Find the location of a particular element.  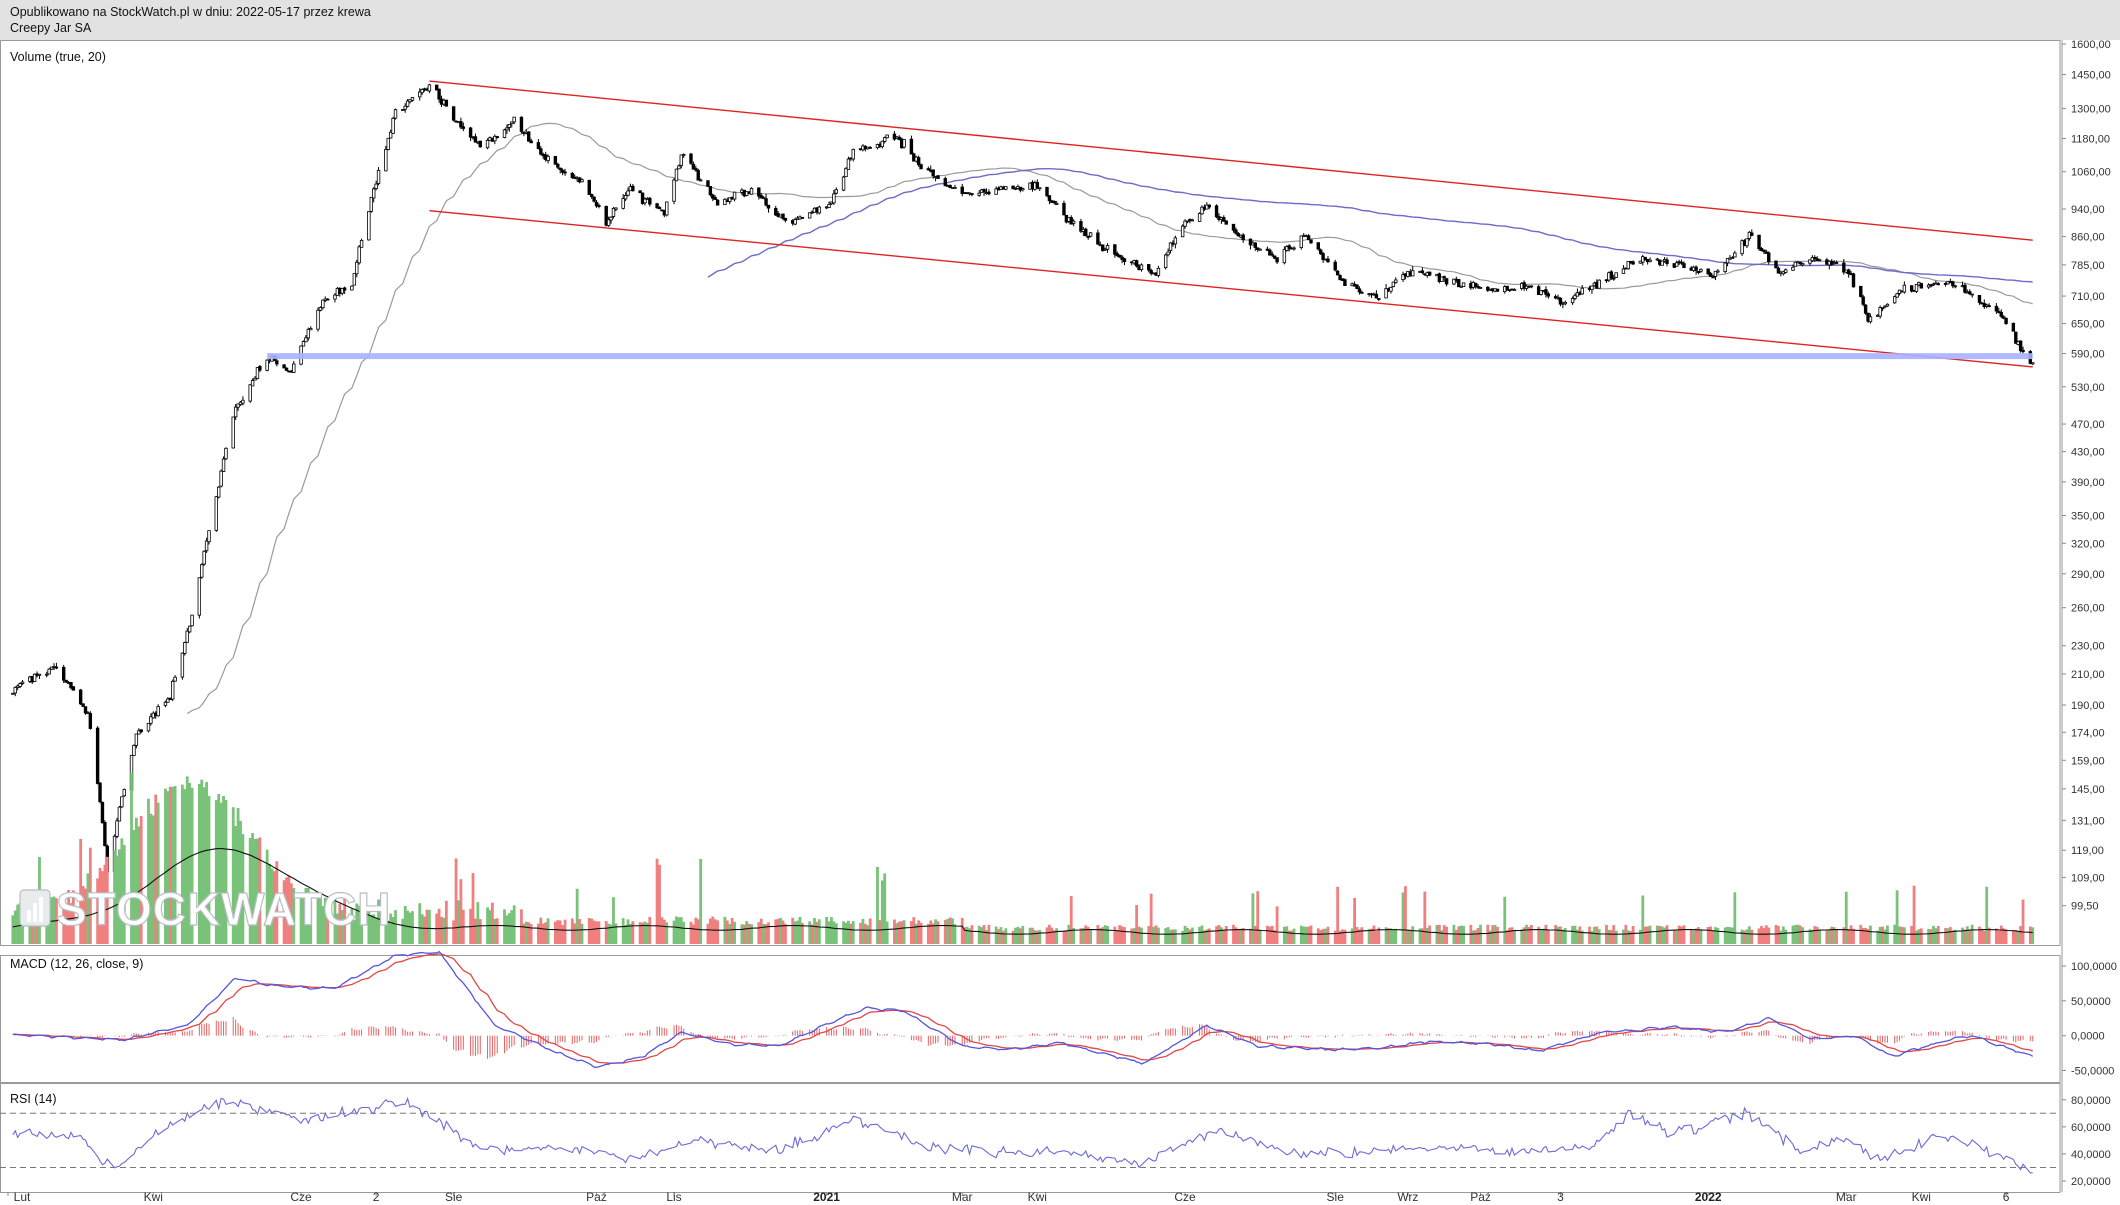

logo-bar is located at coordinates (35, 912).